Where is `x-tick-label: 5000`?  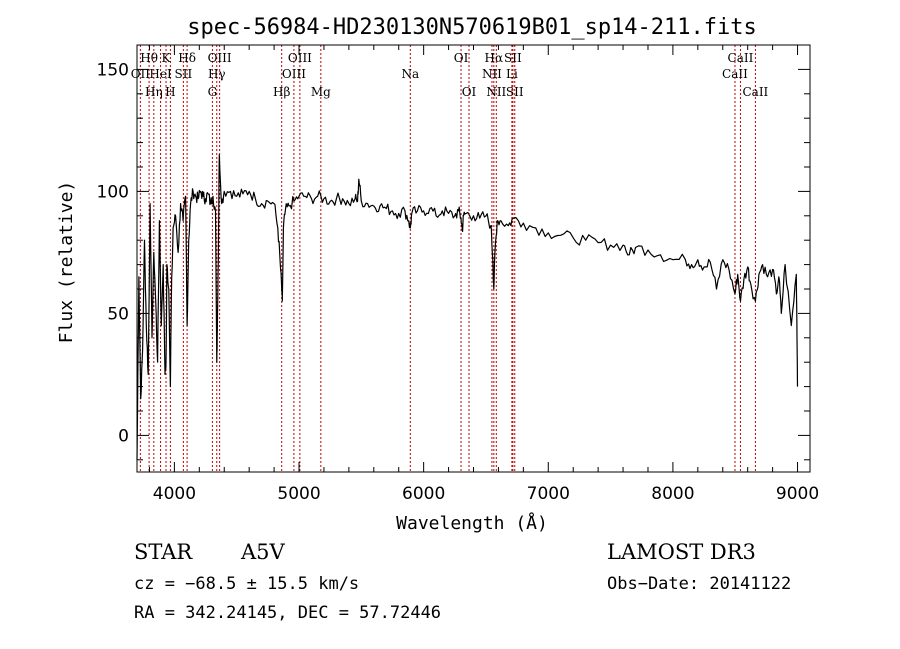
x-tick-label: 5000 is located at coordinates (298, 494).